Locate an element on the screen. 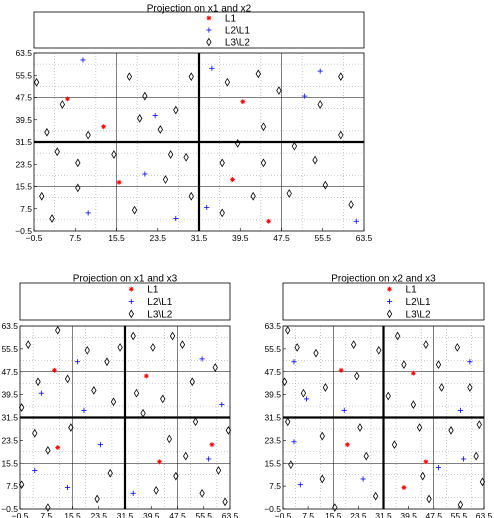 The image size is (494, 518). x-tick-label: 23.5 is located at coordinates (157, 238).